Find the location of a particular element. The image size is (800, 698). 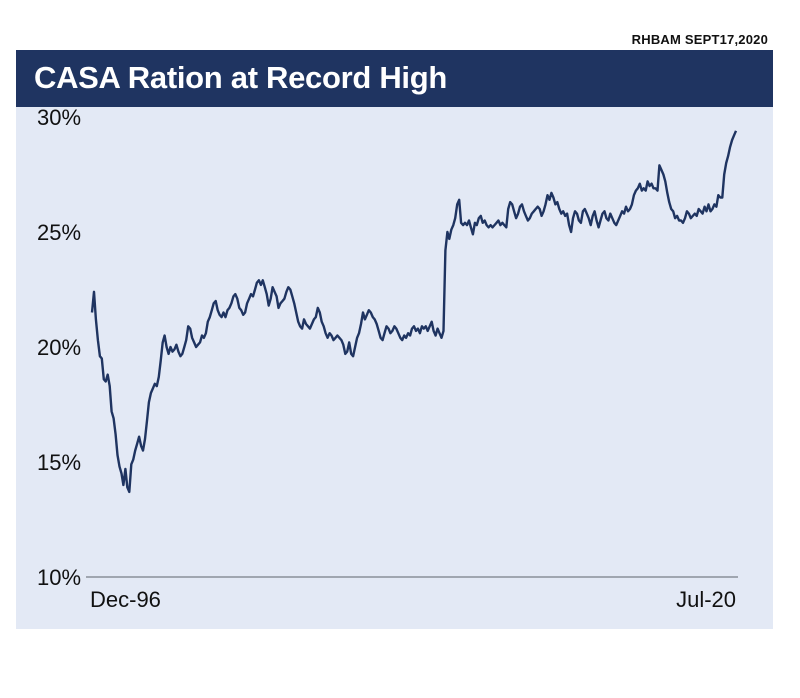

y-axis-labels: 10% 15% 20% 25% 30% is located at coordinates (59, 348).